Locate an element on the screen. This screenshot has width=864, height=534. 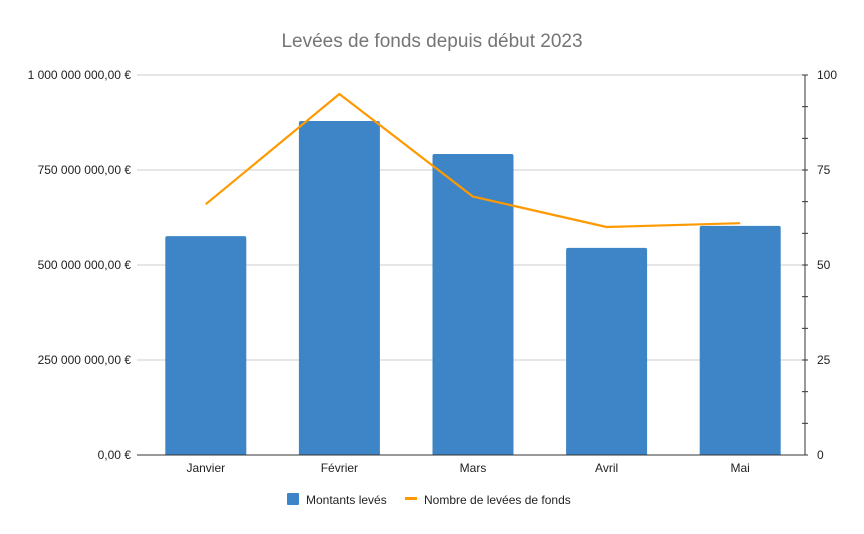
left-tick-label: 500 000 000,00 € is located at coordinates (85, 265).